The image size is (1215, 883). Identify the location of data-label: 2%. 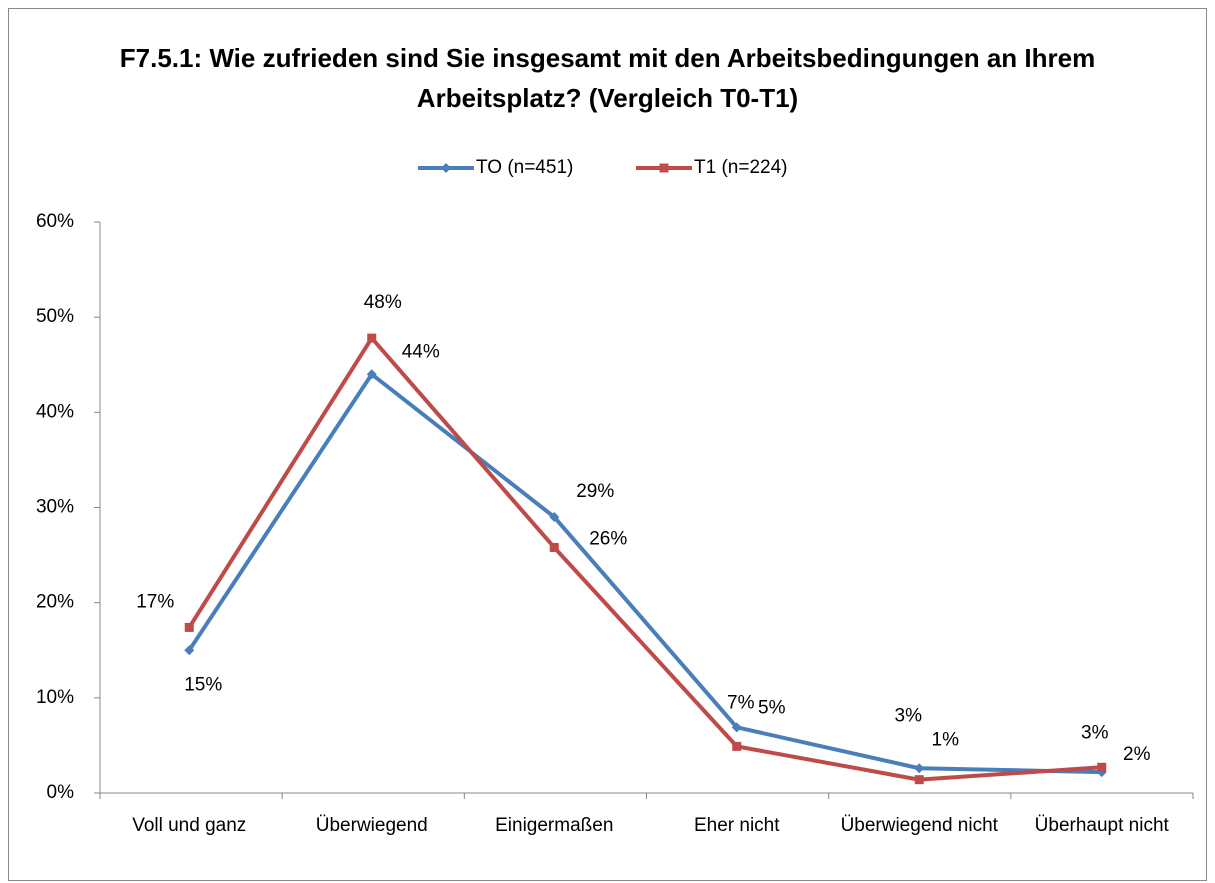
(1137, 754).